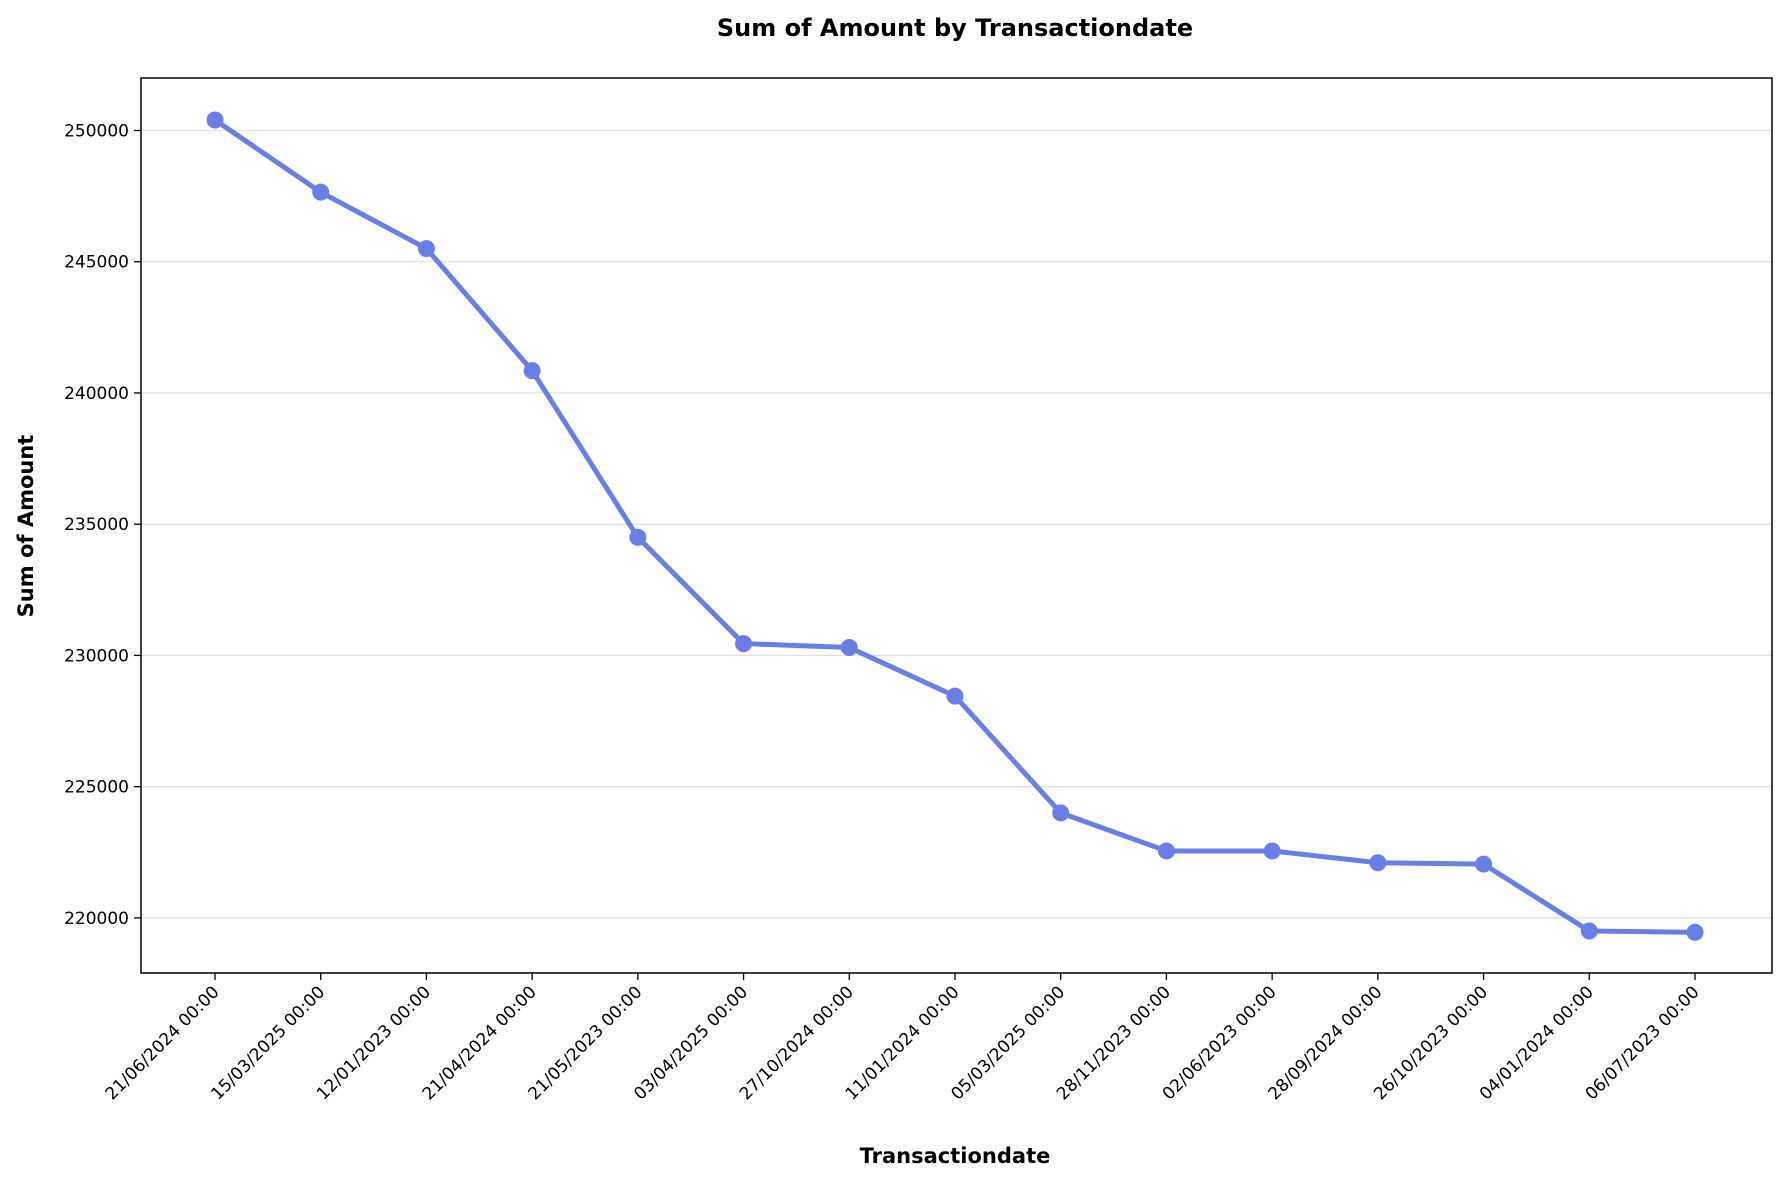 This screenshot has width=1782, height=1181. What do you see at coordinates (585, 1043) in the screenshot?
I see `x-tick-label-4: 21/05/2023 00:00` at bounding box center [585, 1043].